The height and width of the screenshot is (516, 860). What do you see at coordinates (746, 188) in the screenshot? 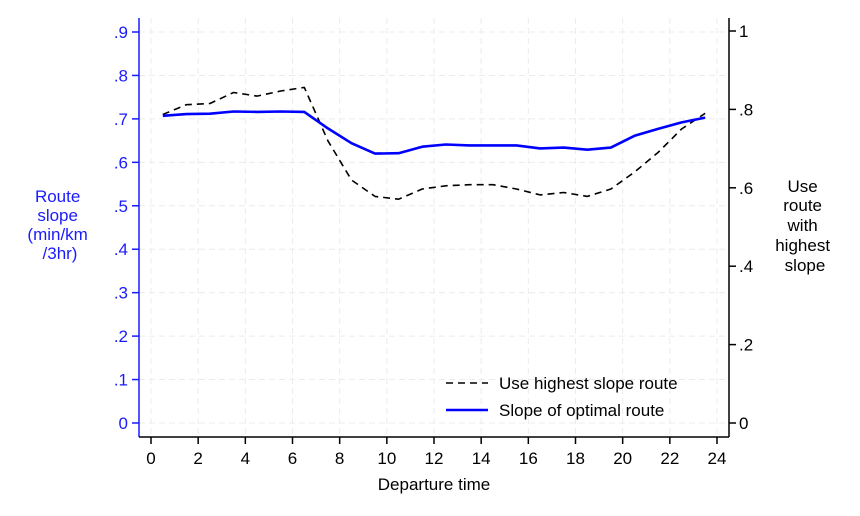
I see `right-tick-label: .6` at bounding box center [746, 188].